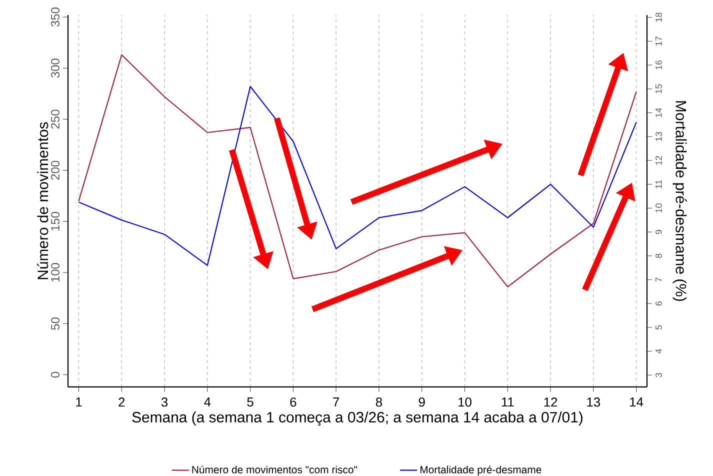 This screenshot has height=476, width=713. Describe the element at coordinates (508, 402) in the screenshot. I see `x-tick-label: 11` at that location.